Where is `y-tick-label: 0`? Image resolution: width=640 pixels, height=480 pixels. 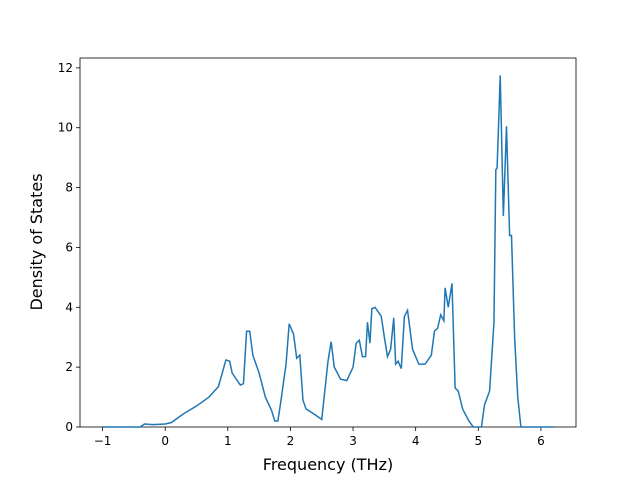 y-tick-label: 0 is located at coordinates (69, 427).